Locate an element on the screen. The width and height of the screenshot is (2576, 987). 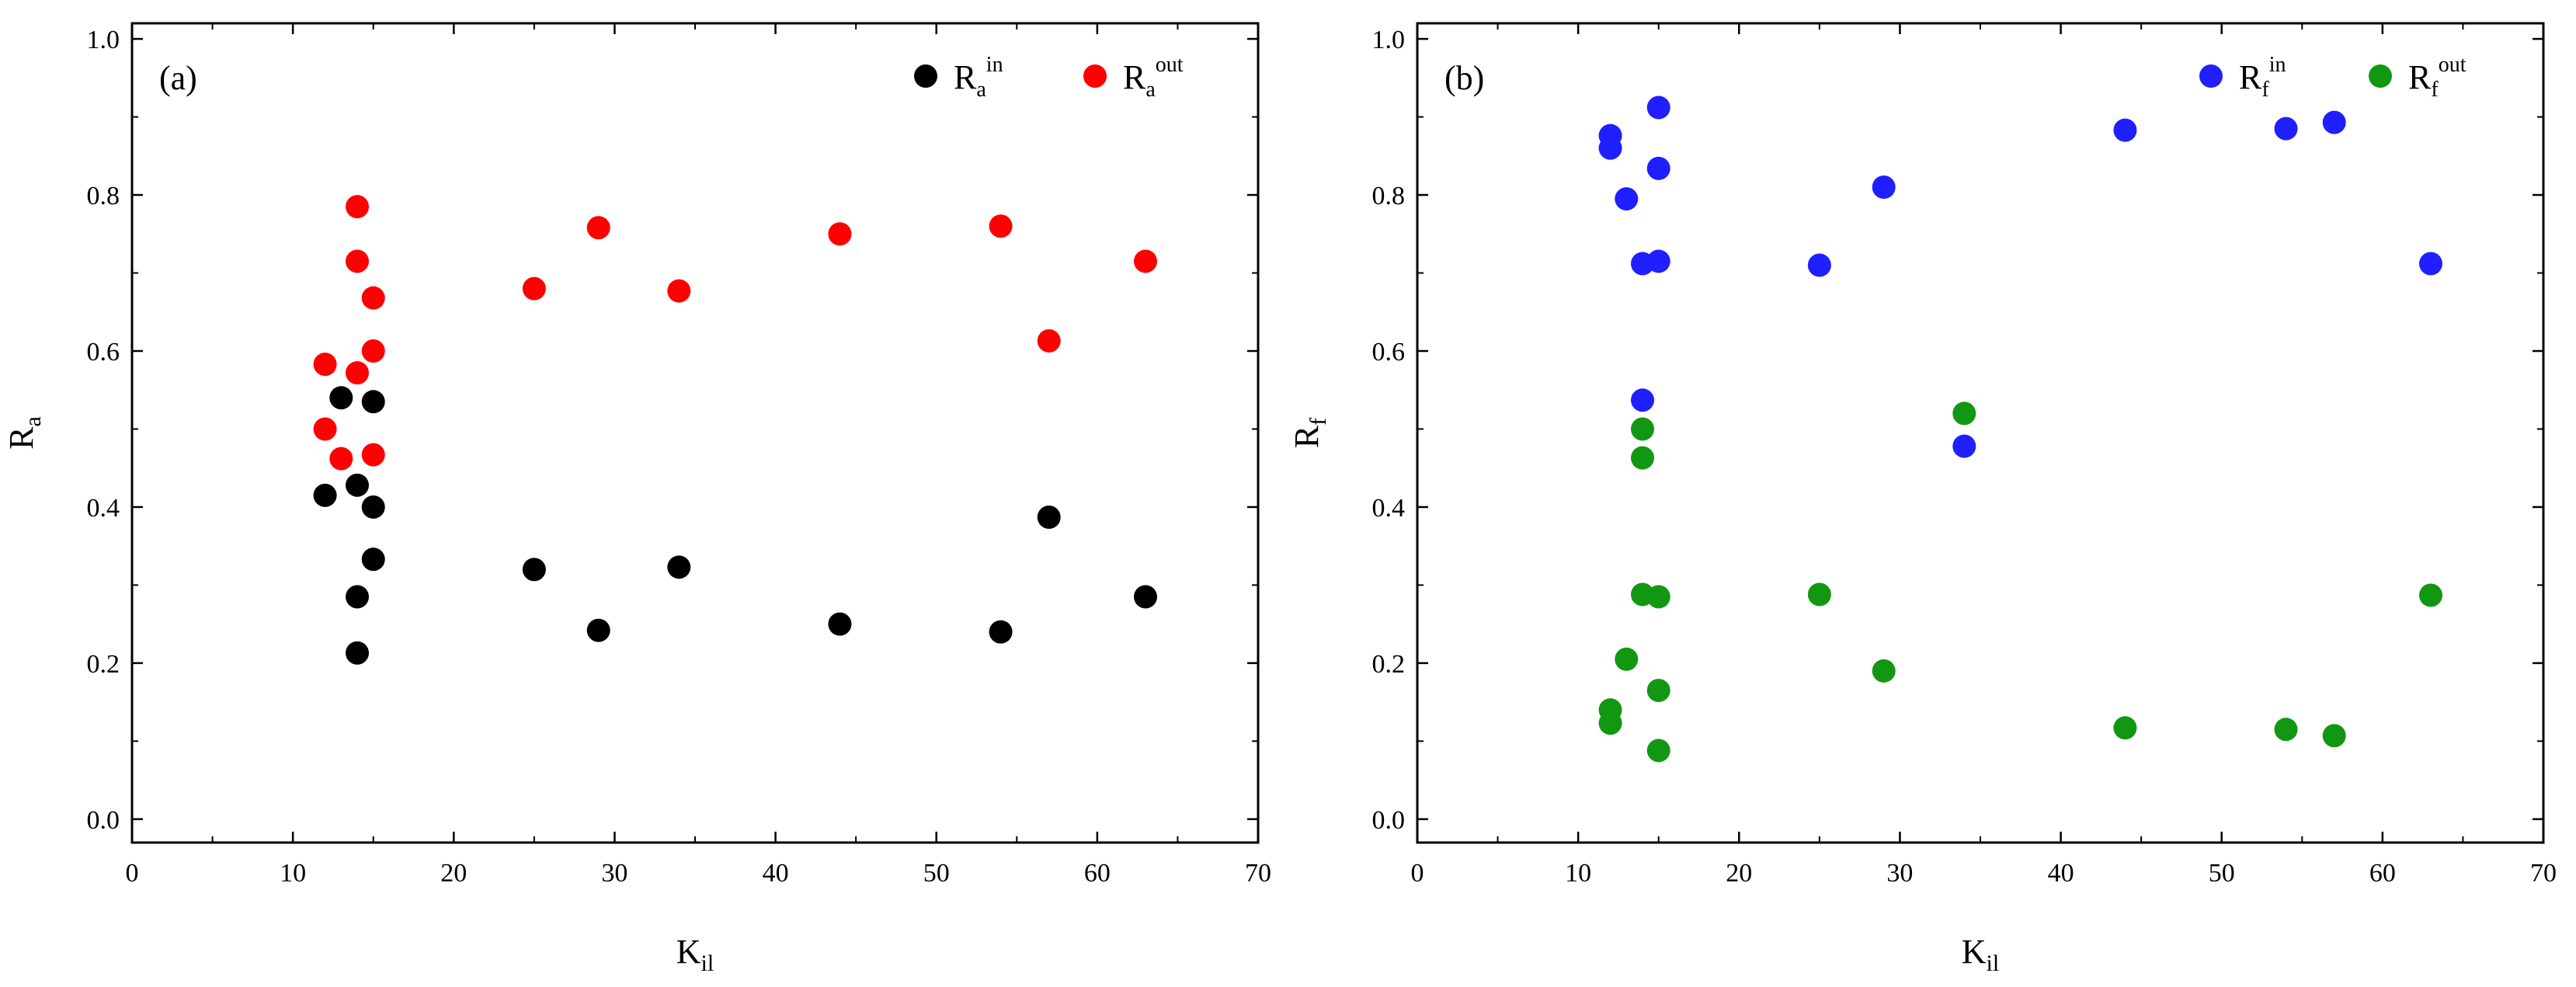
y-axis-label: Ra is located at coordinates (24, 433).